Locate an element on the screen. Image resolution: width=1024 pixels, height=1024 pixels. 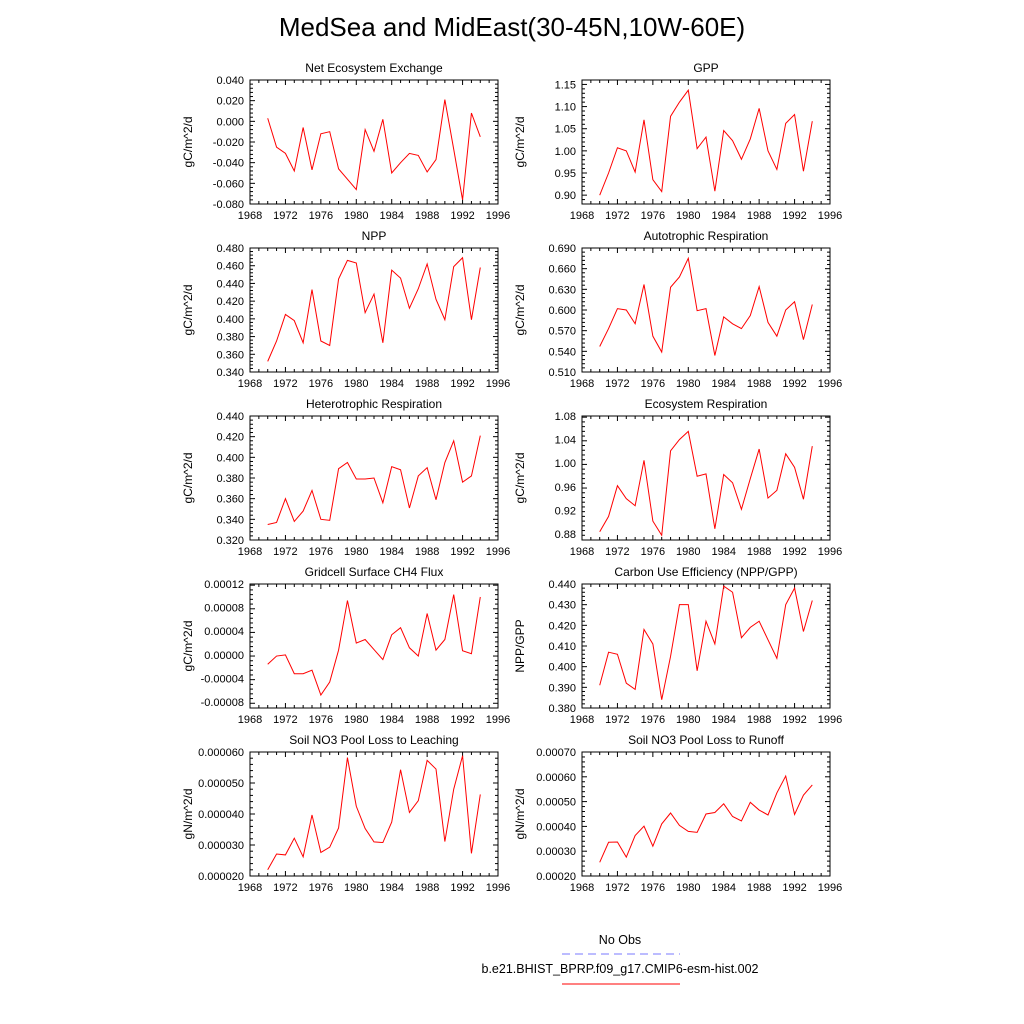
y-tick-label: 0.660 is located at coordinates (562, 270).